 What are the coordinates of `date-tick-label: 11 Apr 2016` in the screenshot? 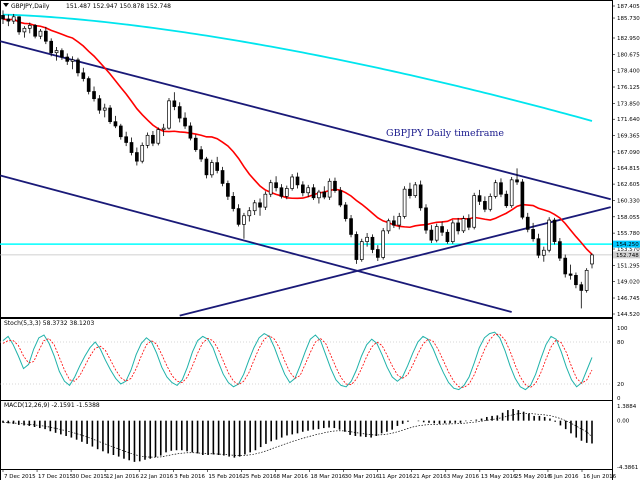 It's located at (396, 477).